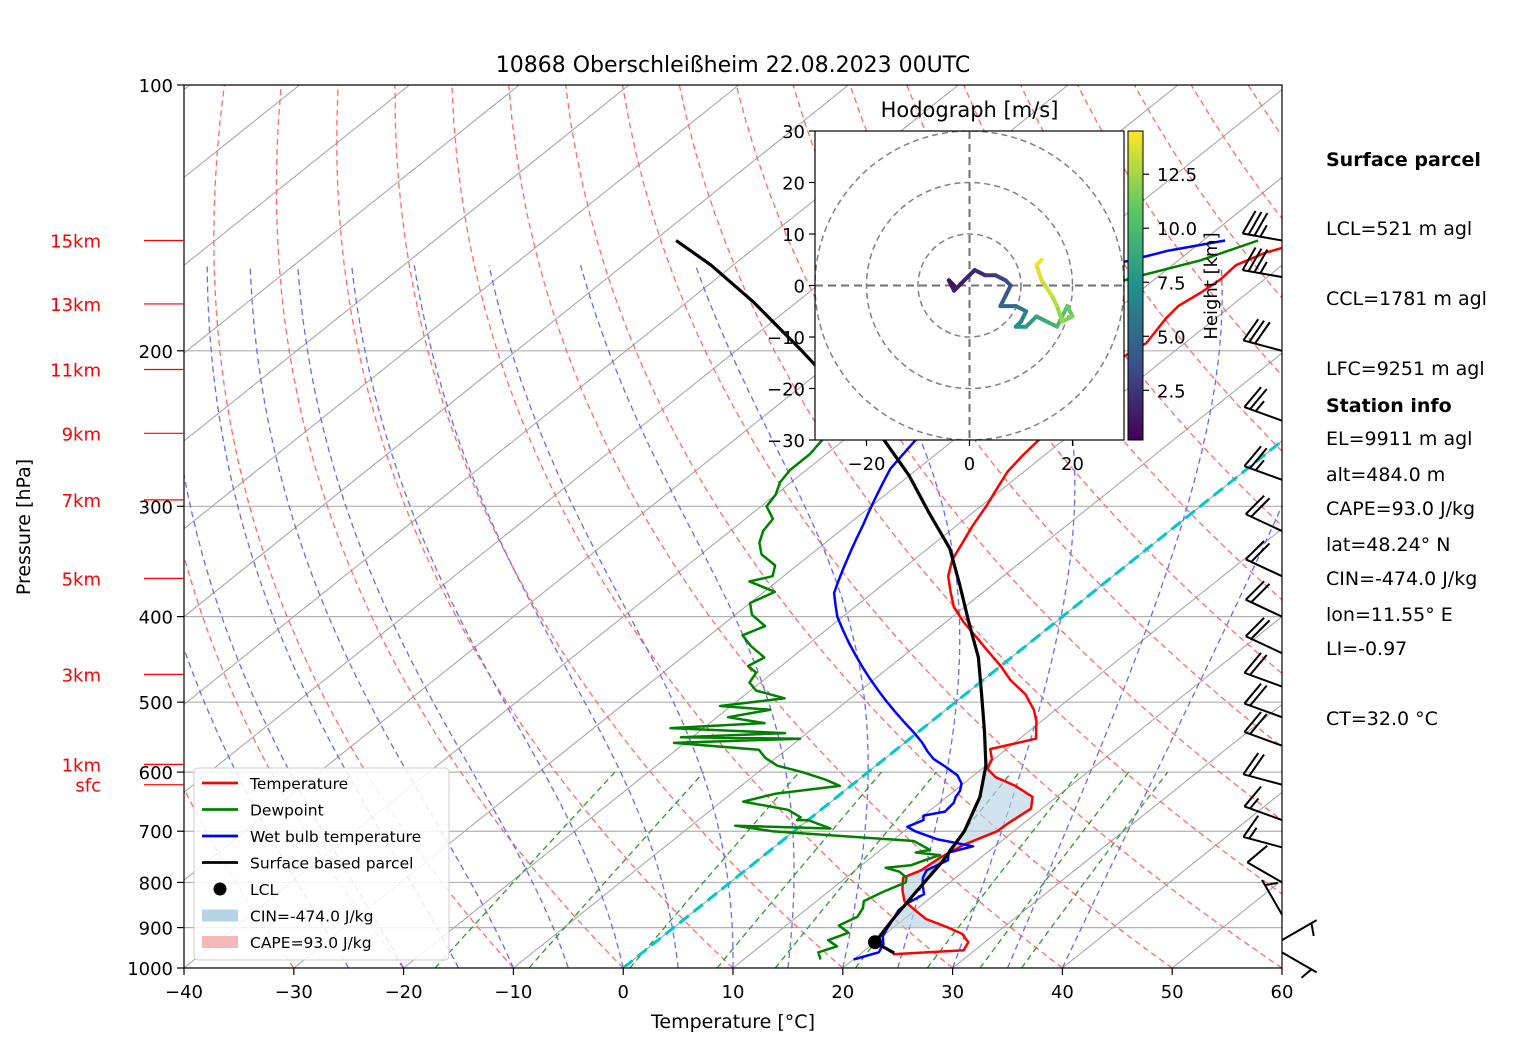 The width and height of the screenshot is (1517, 1054). Describe the element at coordinates (1402, 578) in the screenshot. I see `parcel-cin: CIN=-474.0 J/kg` at that location.